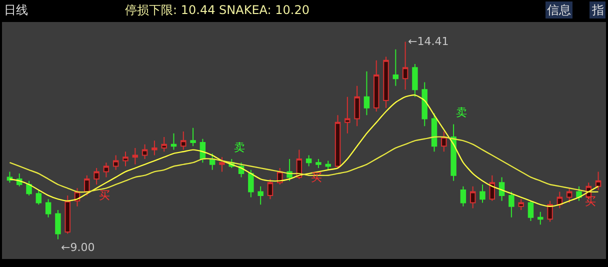 This screenshot has height=267, width=608. I want to click on annotation: ←14.41, so click(428, 41).